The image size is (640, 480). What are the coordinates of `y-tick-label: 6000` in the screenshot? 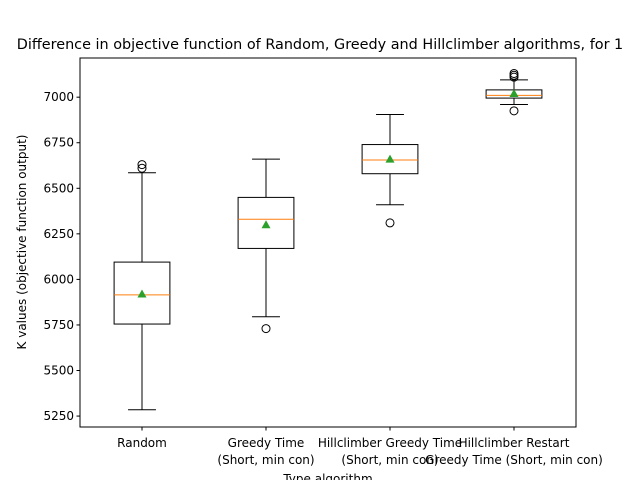 It's located at (58, 279).